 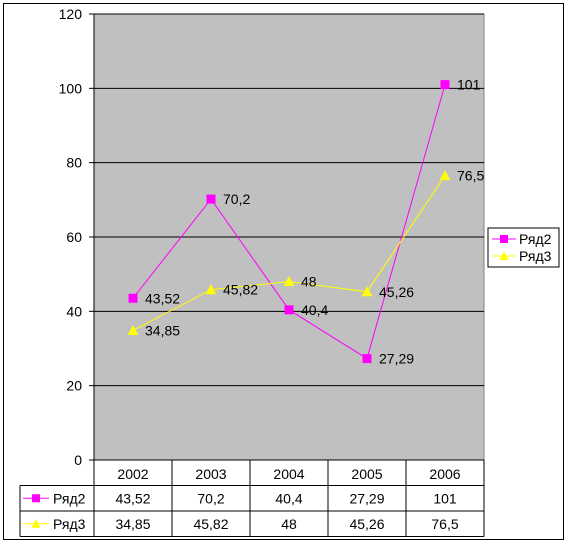 What do you see at coordinates (132, 474) in the screenshot?
I see `category-label: 2002` at bounding box center [132, 474].